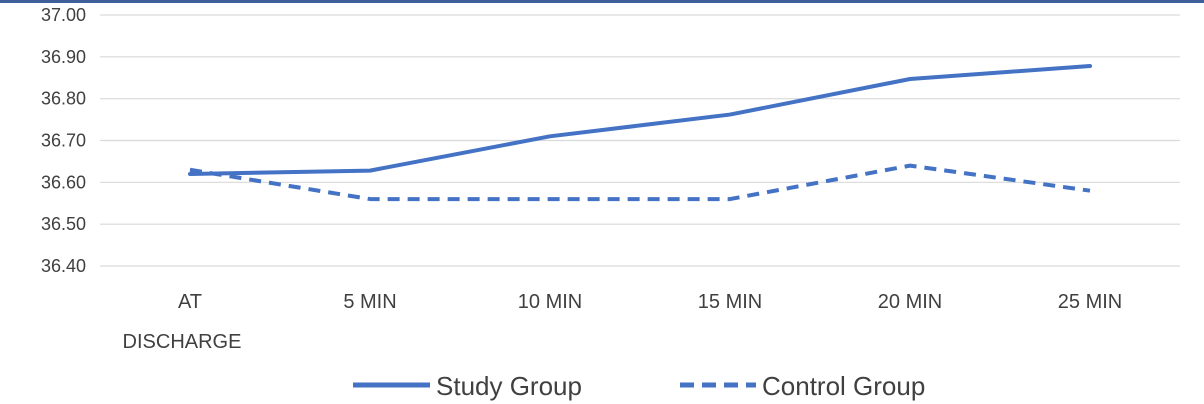 This screenshot has height=404, width=1204. Describe the element at coordinates (639, 386) in the screenshot. I see `legend: Study Group Control Group` at that location.